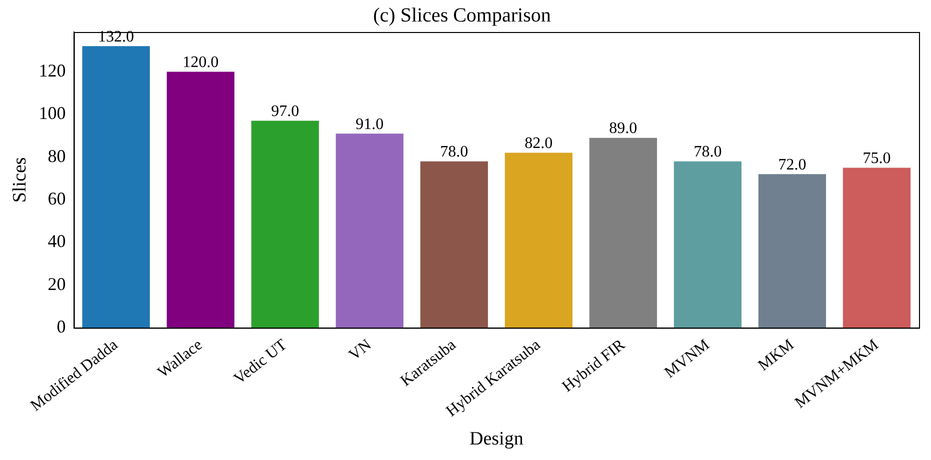 This screenshot has width=931, height=460. I want to click on y-tick-label: 20, so click(57, 284).